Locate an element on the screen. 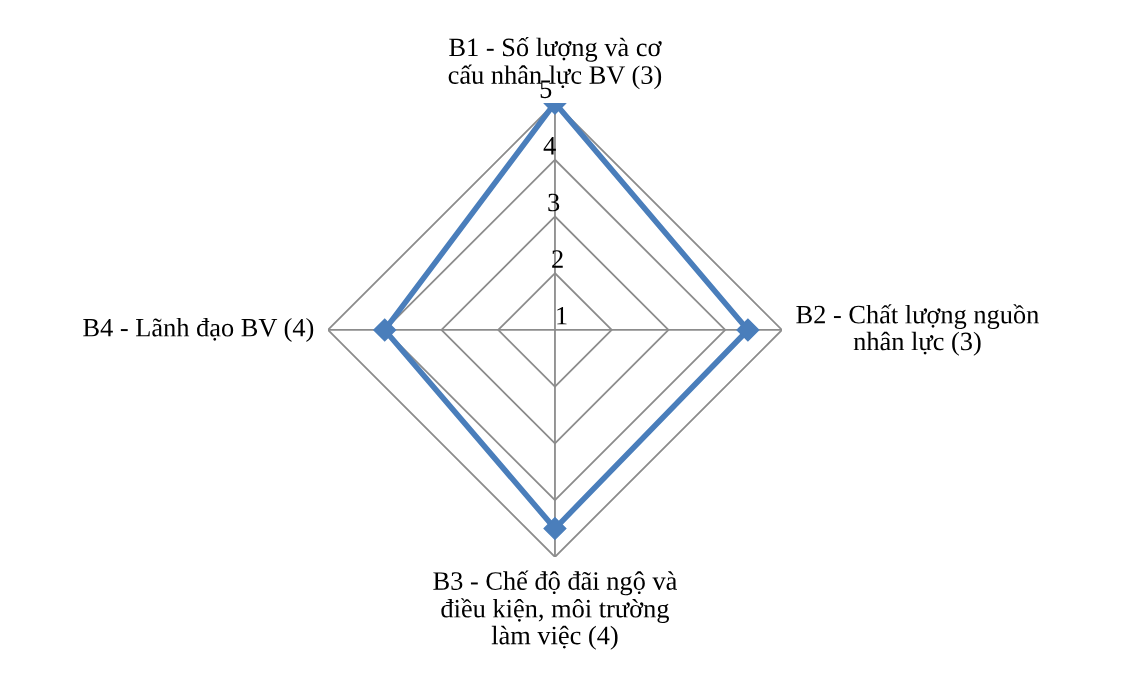 Image resolution: width=1122 pixels, height=691 pixels. y-tick-label: 4 is located at coordinates (549, 146).